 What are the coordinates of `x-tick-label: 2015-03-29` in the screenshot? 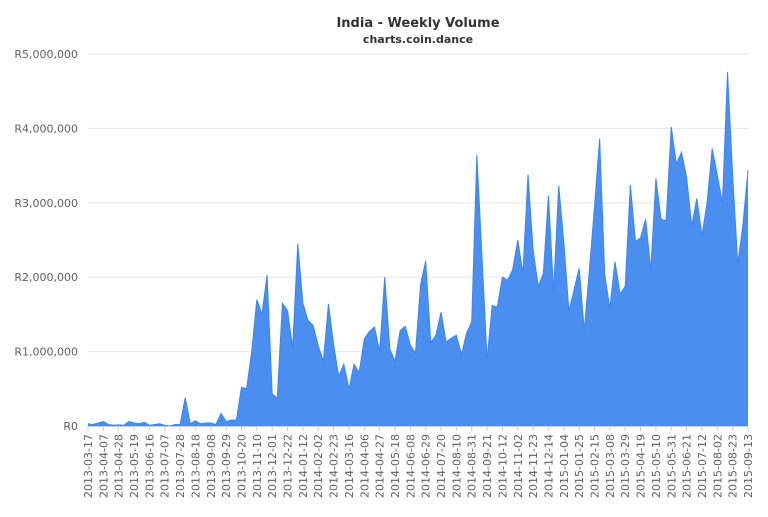 It's located at (625, 466).